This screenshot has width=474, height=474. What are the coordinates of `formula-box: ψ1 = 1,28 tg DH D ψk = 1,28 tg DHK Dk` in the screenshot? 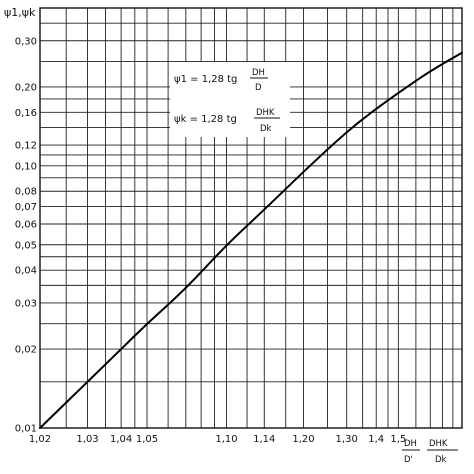 It's located at (230, 99).